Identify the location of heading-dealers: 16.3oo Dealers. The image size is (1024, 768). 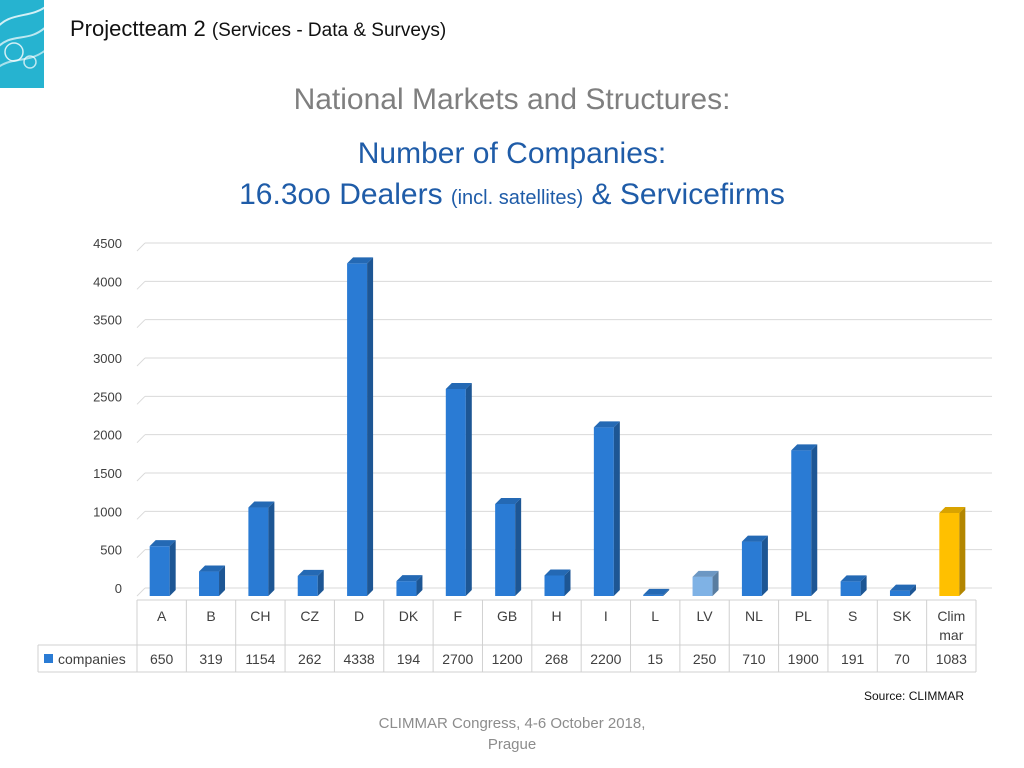
(341, 194).